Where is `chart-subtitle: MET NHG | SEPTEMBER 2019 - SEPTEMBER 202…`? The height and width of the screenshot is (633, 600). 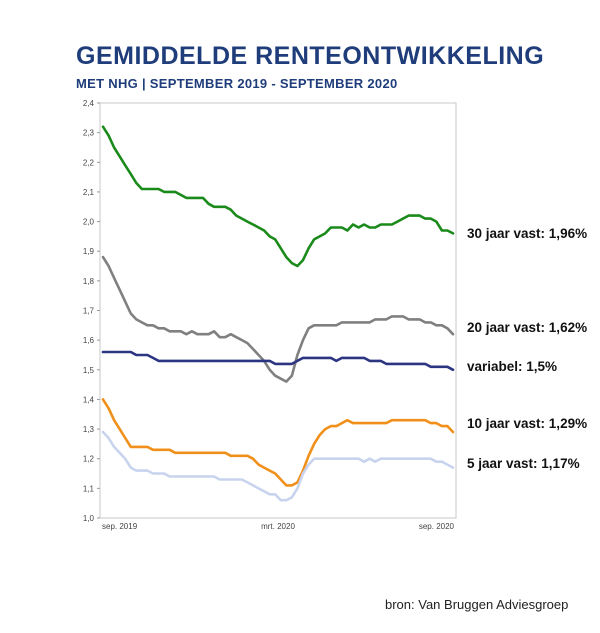
chart-subtitle: MET NHG | SEPTEMBER 2019 - SEPTEMBER 202… is located at coordinates (237, 83).